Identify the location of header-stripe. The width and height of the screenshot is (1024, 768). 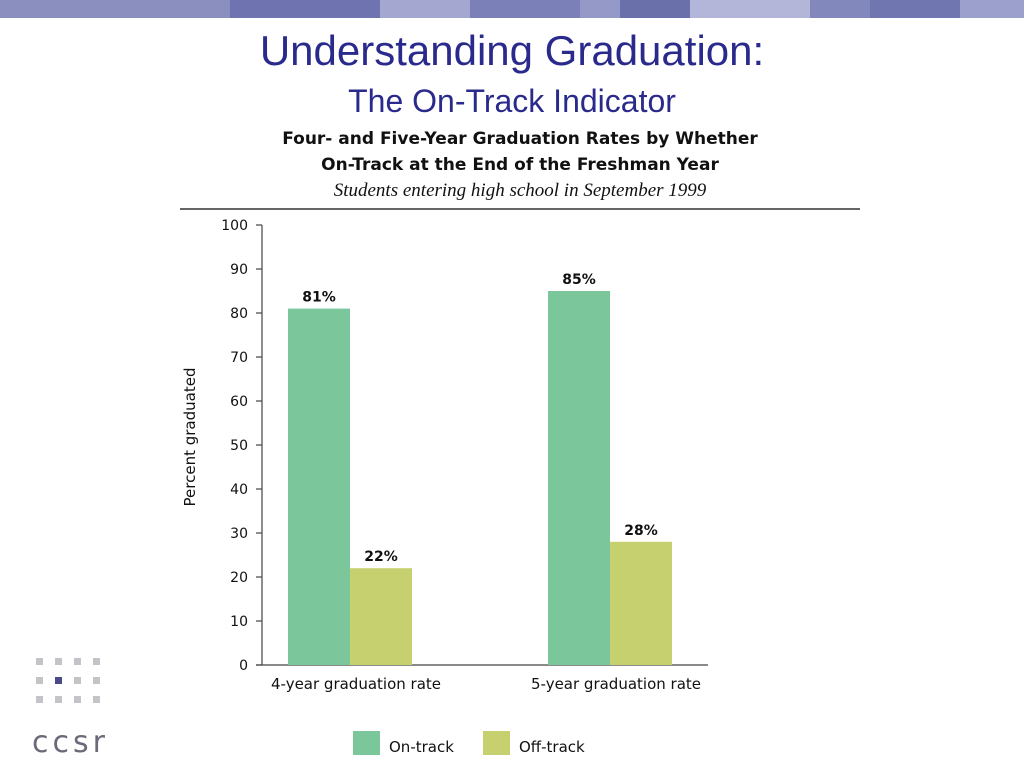
(512, 9).